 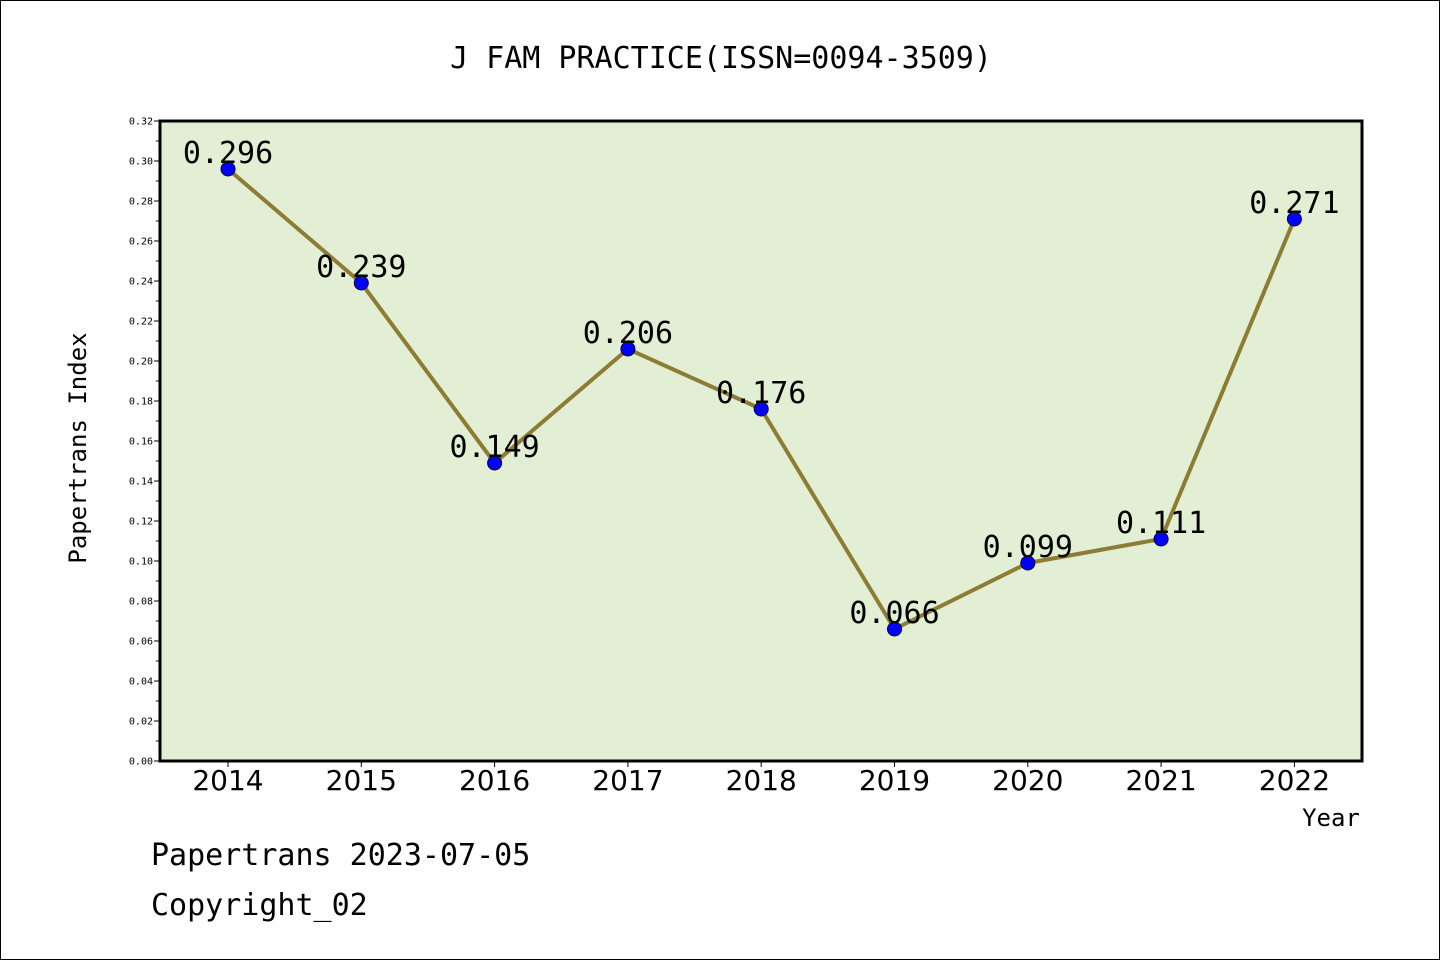 I want to click on x-axis-label: Year, so click(x=1331, y=818).